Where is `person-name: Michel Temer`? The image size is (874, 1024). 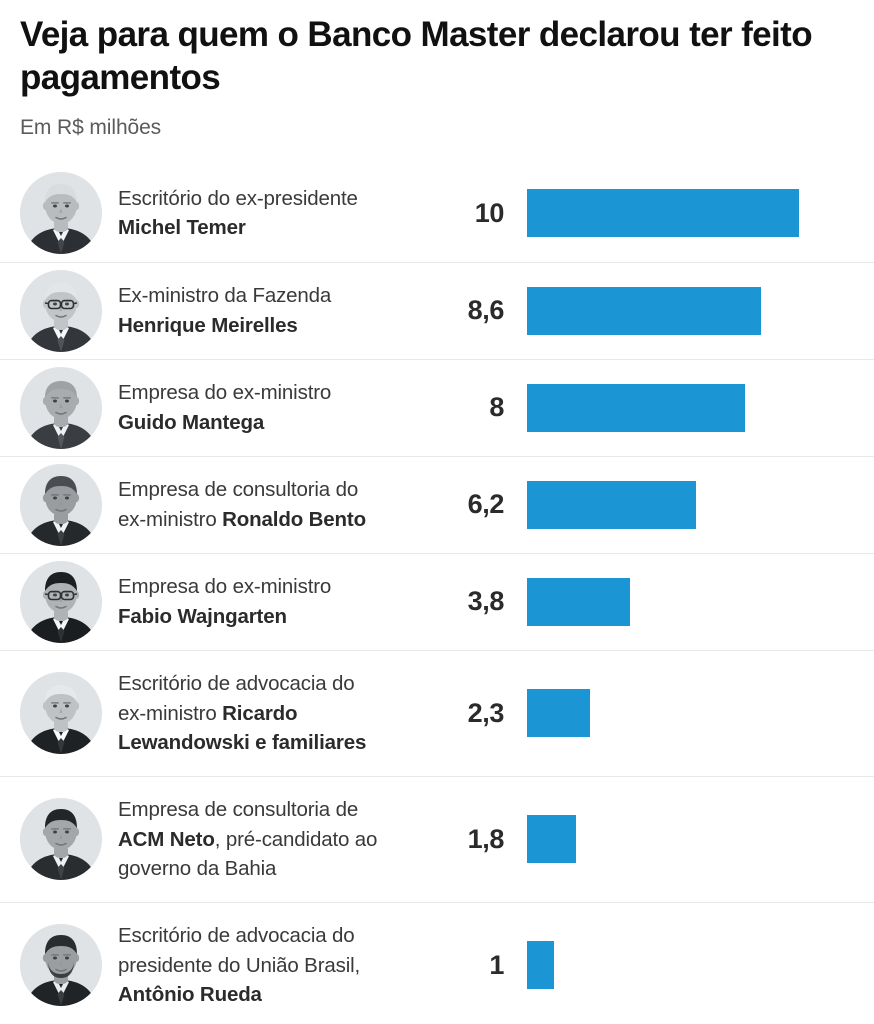
person-name: Michel Temer is located at coordinates (182, 228).